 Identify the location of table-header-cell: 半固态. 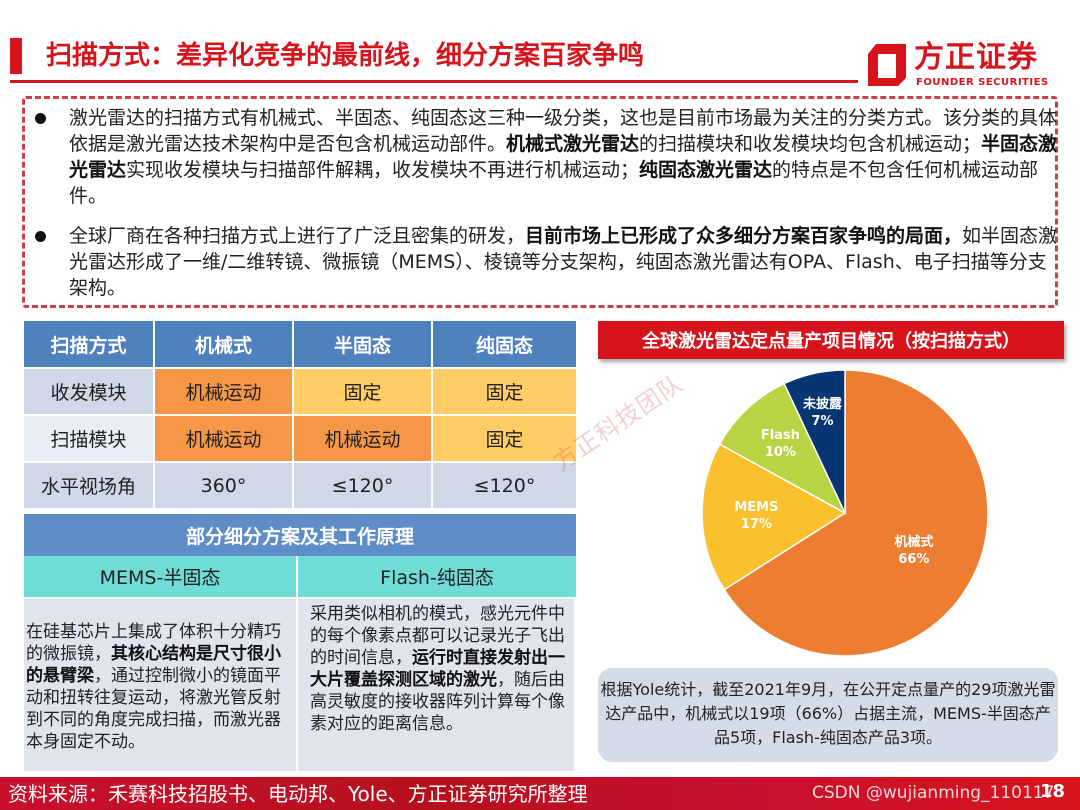
(363, 345).